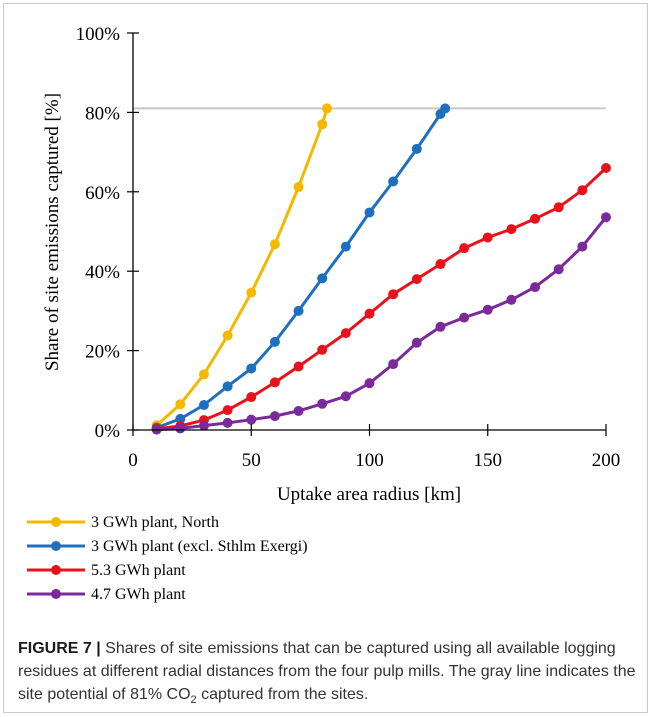 Image resolution: width=653 pixels, height=717 pixels. I want to click on legend-entry: 4.7 GWh plant, so click(106, 594).